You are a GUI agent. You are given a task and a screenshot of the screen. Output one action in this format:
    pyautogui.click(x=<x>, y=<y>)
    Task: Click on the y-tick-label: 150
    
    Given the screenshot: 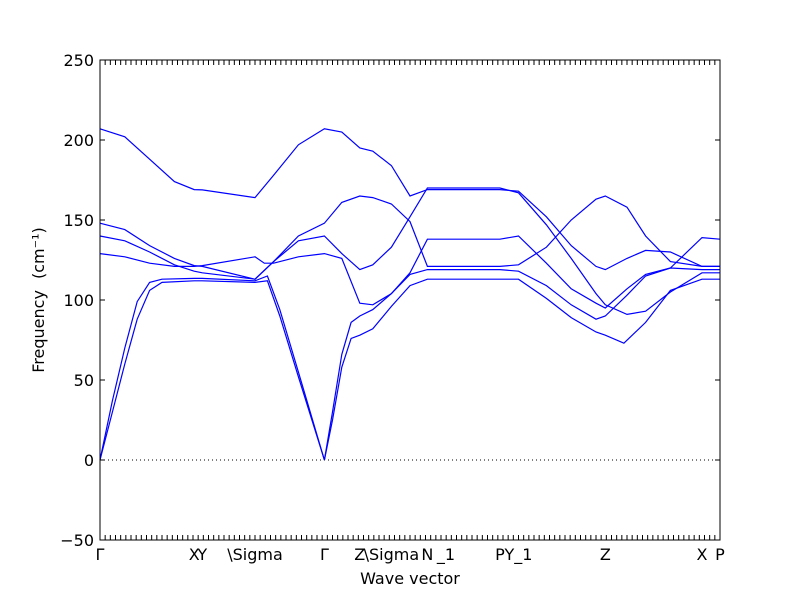 What is the action you would take?
    pyautogui.click(x=78, y=220)
    